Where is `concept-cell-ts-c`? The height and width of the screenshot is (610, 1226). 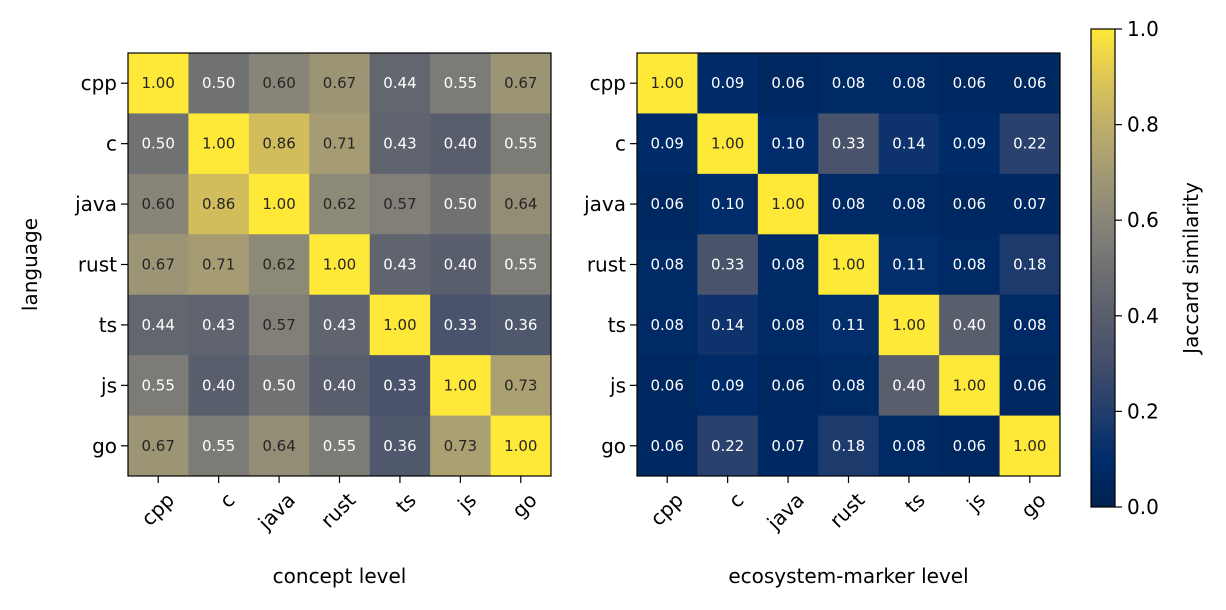 concept-cell-ts-c is located at coordinates (219, 325).